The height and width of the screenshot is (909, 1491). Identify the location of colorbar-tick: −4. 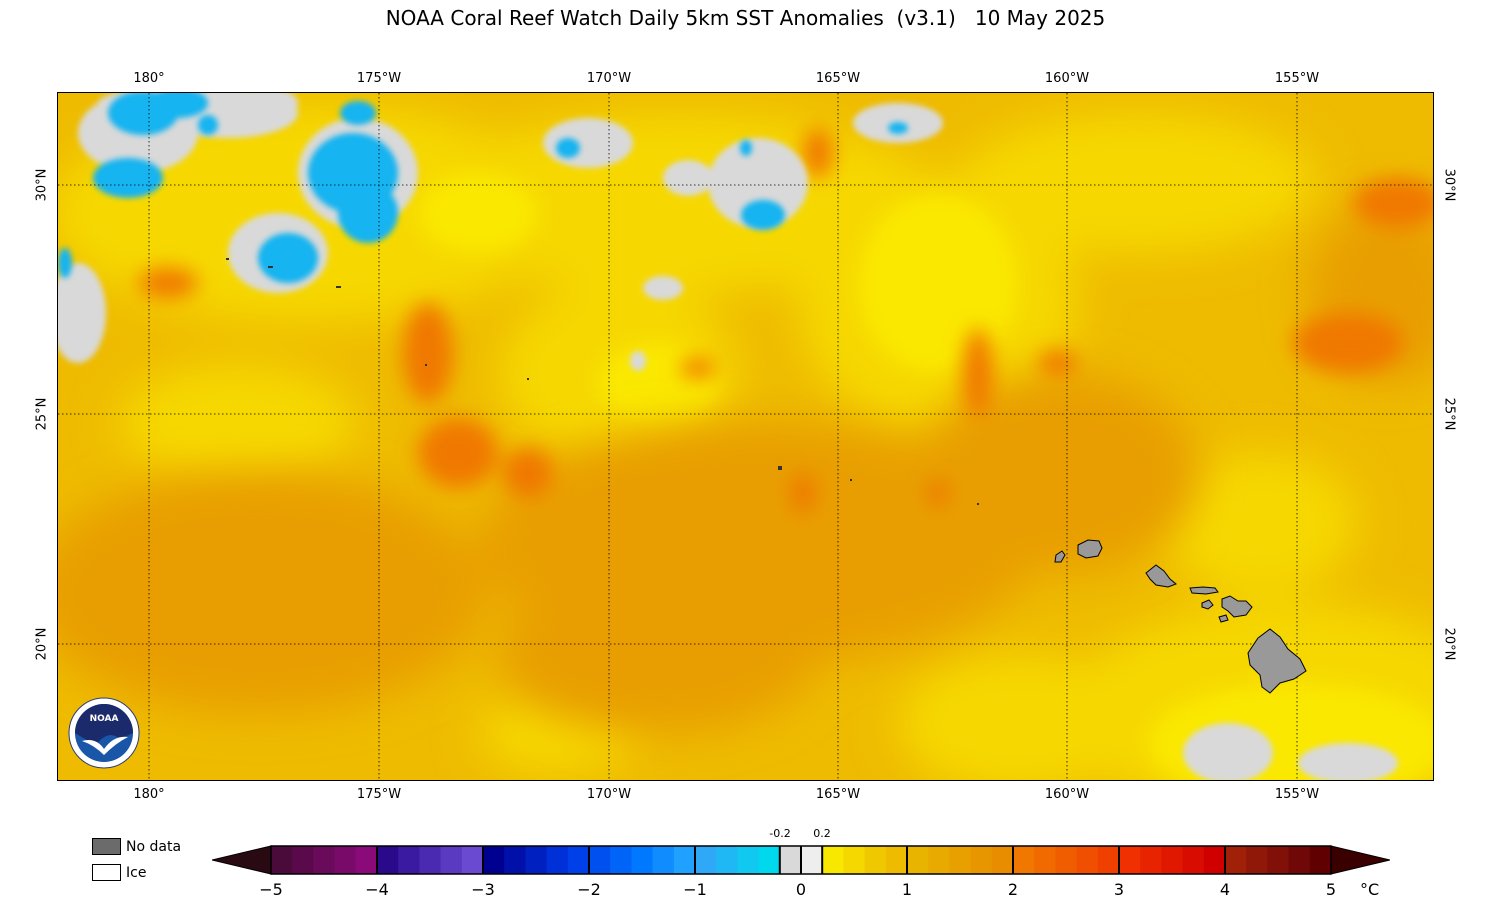
(377, 889).